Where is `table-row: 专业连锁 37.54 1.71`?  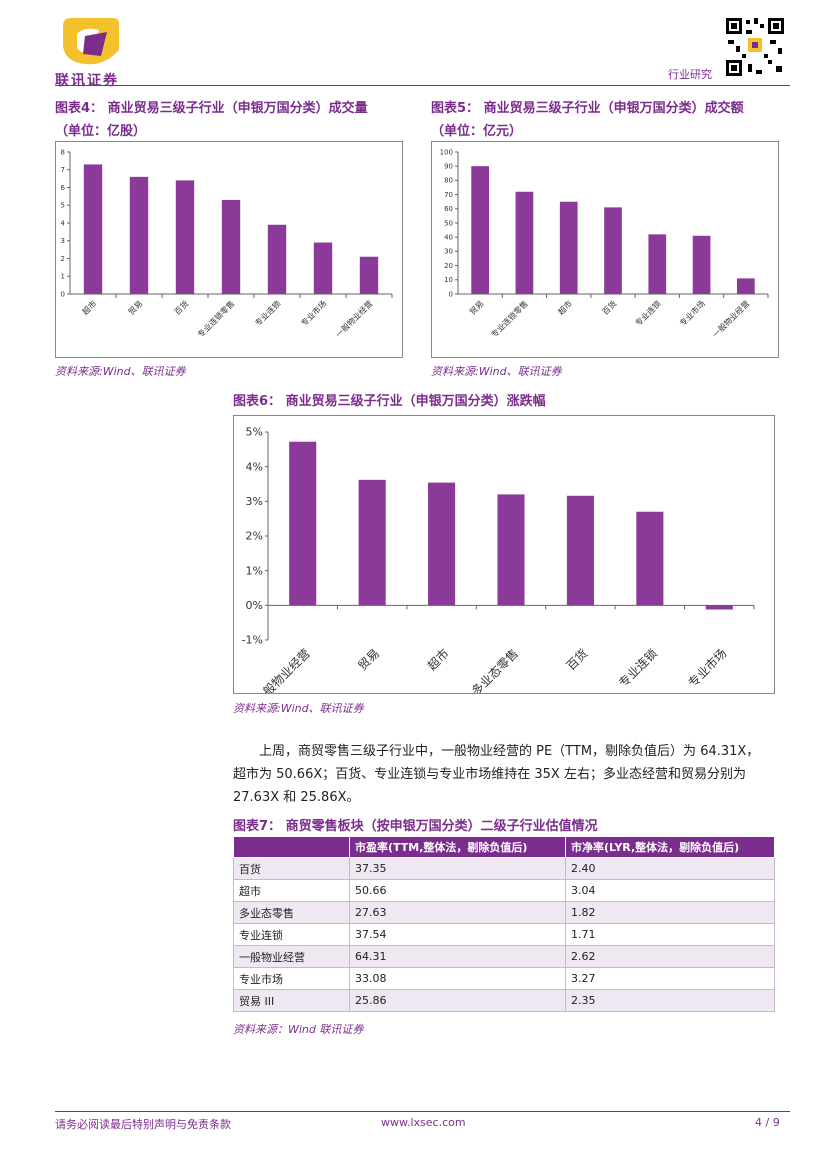
table-row: 专业连锁 37.54 1.71 is located at coordinates (504, 934).